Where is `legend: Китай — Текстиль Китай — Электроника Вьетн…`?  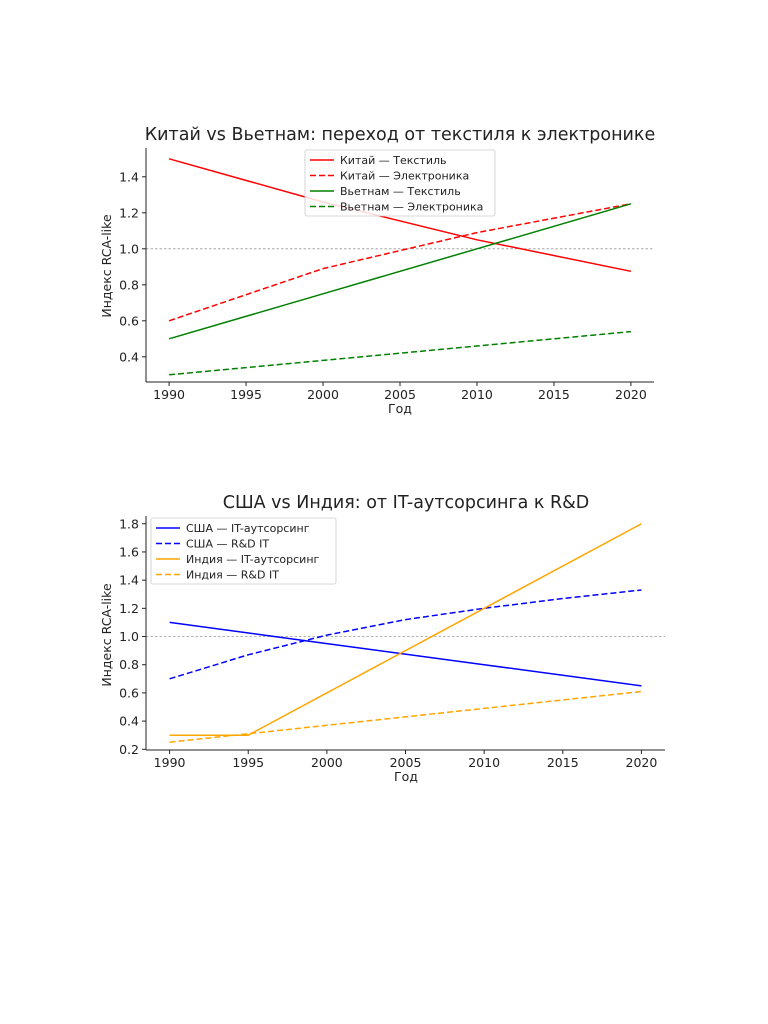
legend: Китай — Текстиль Китай — Электроника Вьетн… is located at coordinates (400, 183).